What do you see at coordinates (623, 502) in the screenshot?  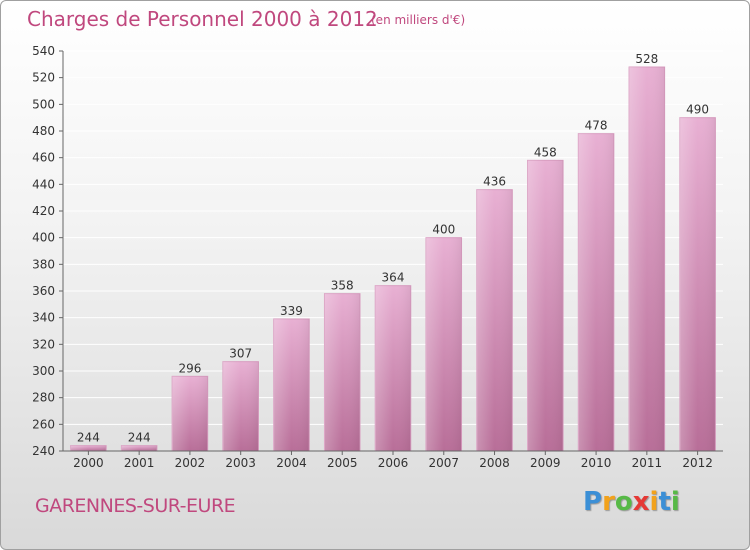 I see `logo-letter: o` at bounding box center [623, 502].